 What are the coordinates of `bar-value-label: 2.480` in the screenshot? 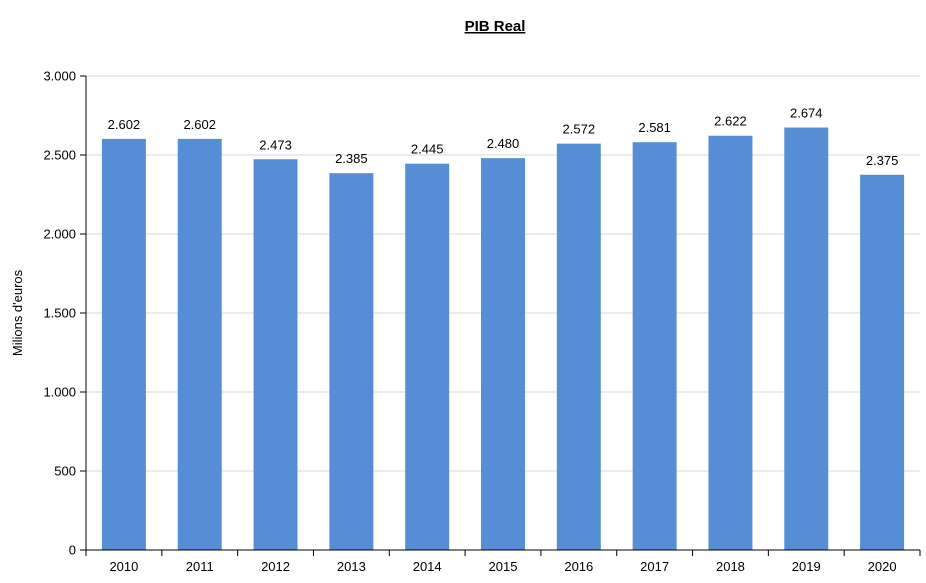 It's located at (503, 143).